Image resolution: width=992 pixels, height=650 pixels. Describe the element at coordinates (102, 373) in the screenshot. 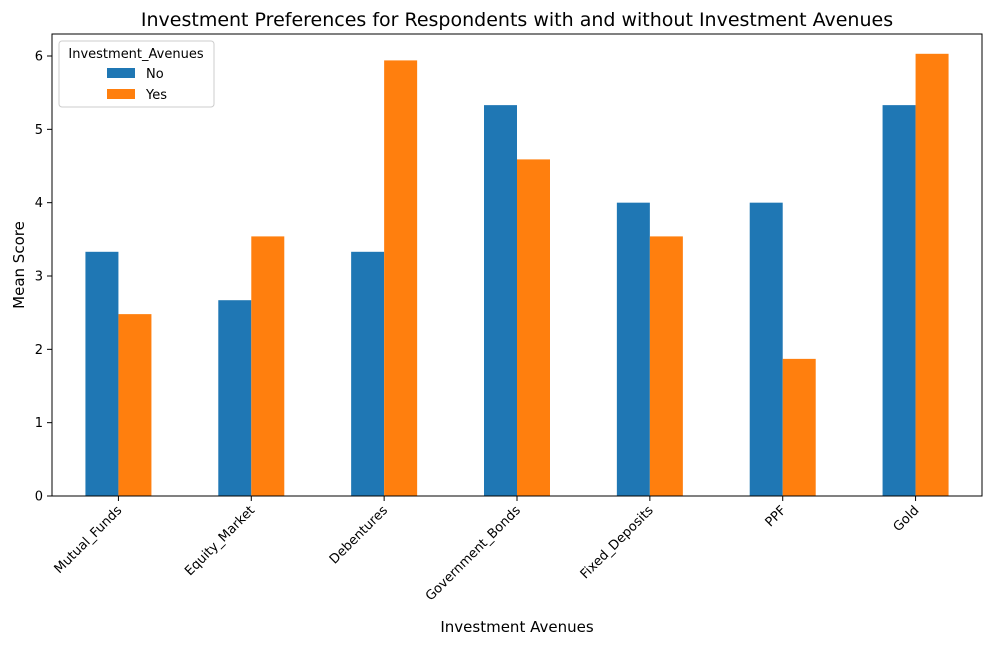

I see `bar-no-mutual_funds` at that location.